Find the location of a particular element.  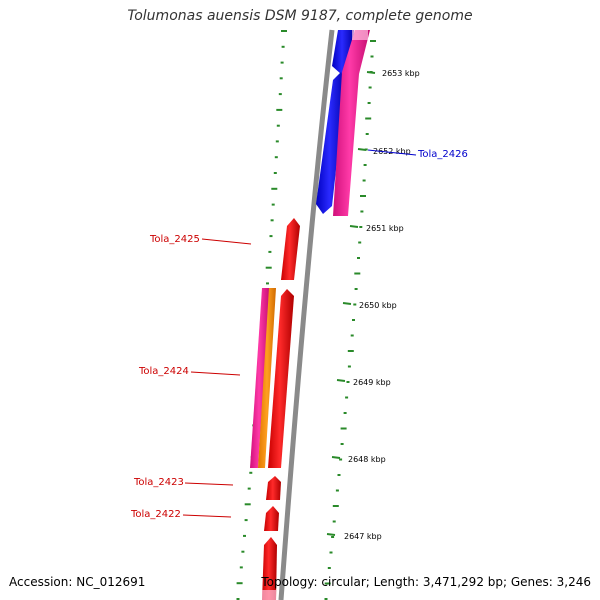

feature-light-top is located at coordinates (360, 35).